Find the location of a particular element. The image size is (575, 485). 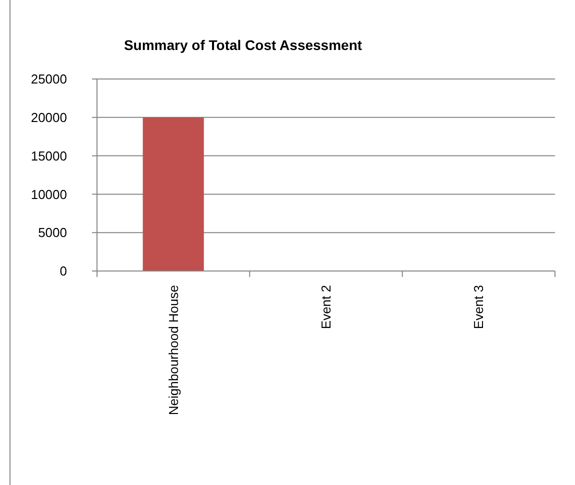

x-tick-label: Event 3 is located at coordinates (478, 307).